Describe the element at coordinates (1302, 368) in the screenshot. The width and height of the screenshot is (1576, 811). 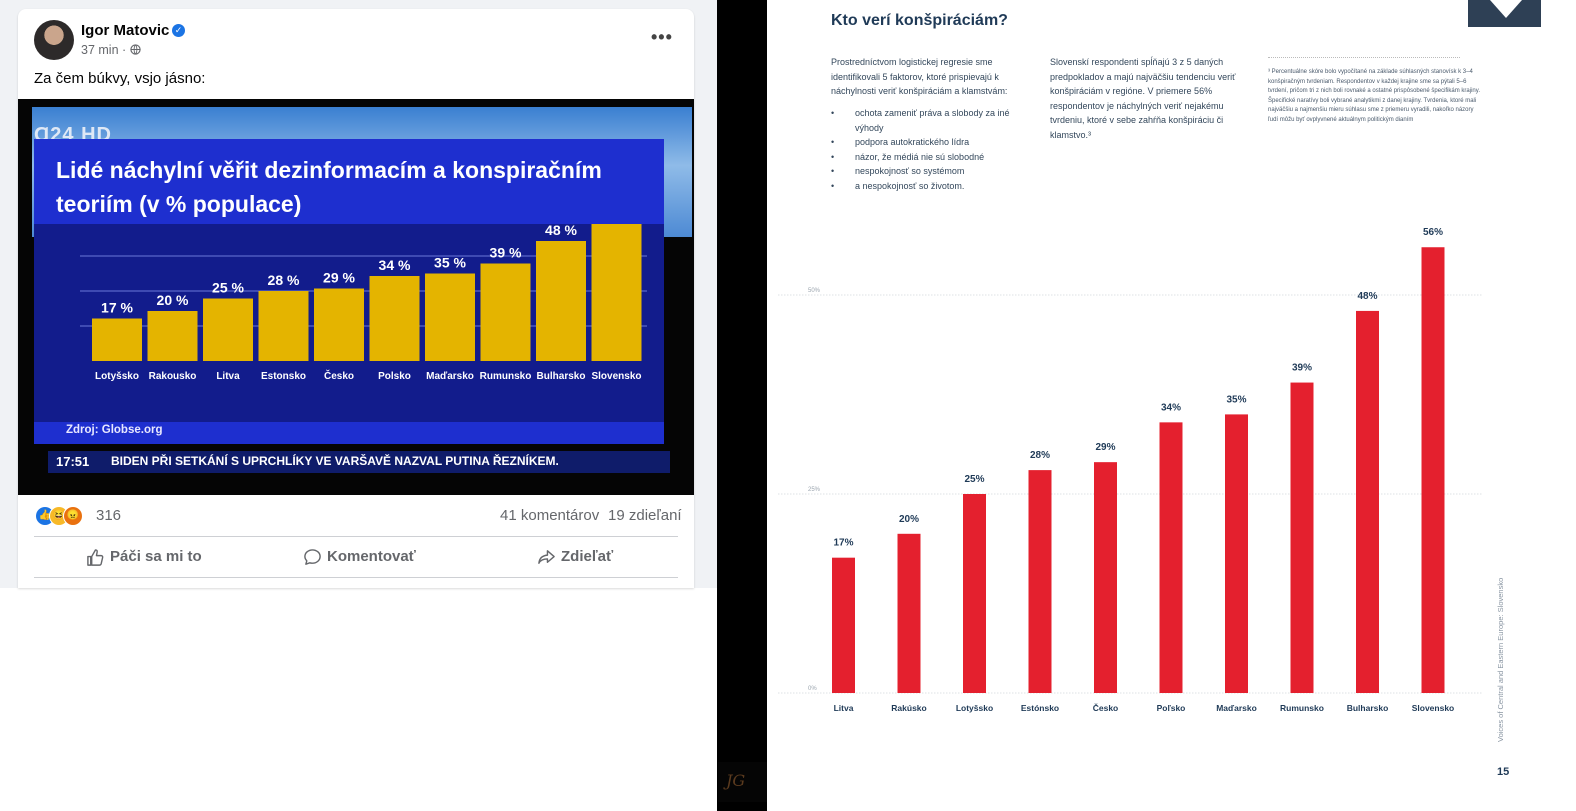
I see `bar-value-label: 39%` at that location.